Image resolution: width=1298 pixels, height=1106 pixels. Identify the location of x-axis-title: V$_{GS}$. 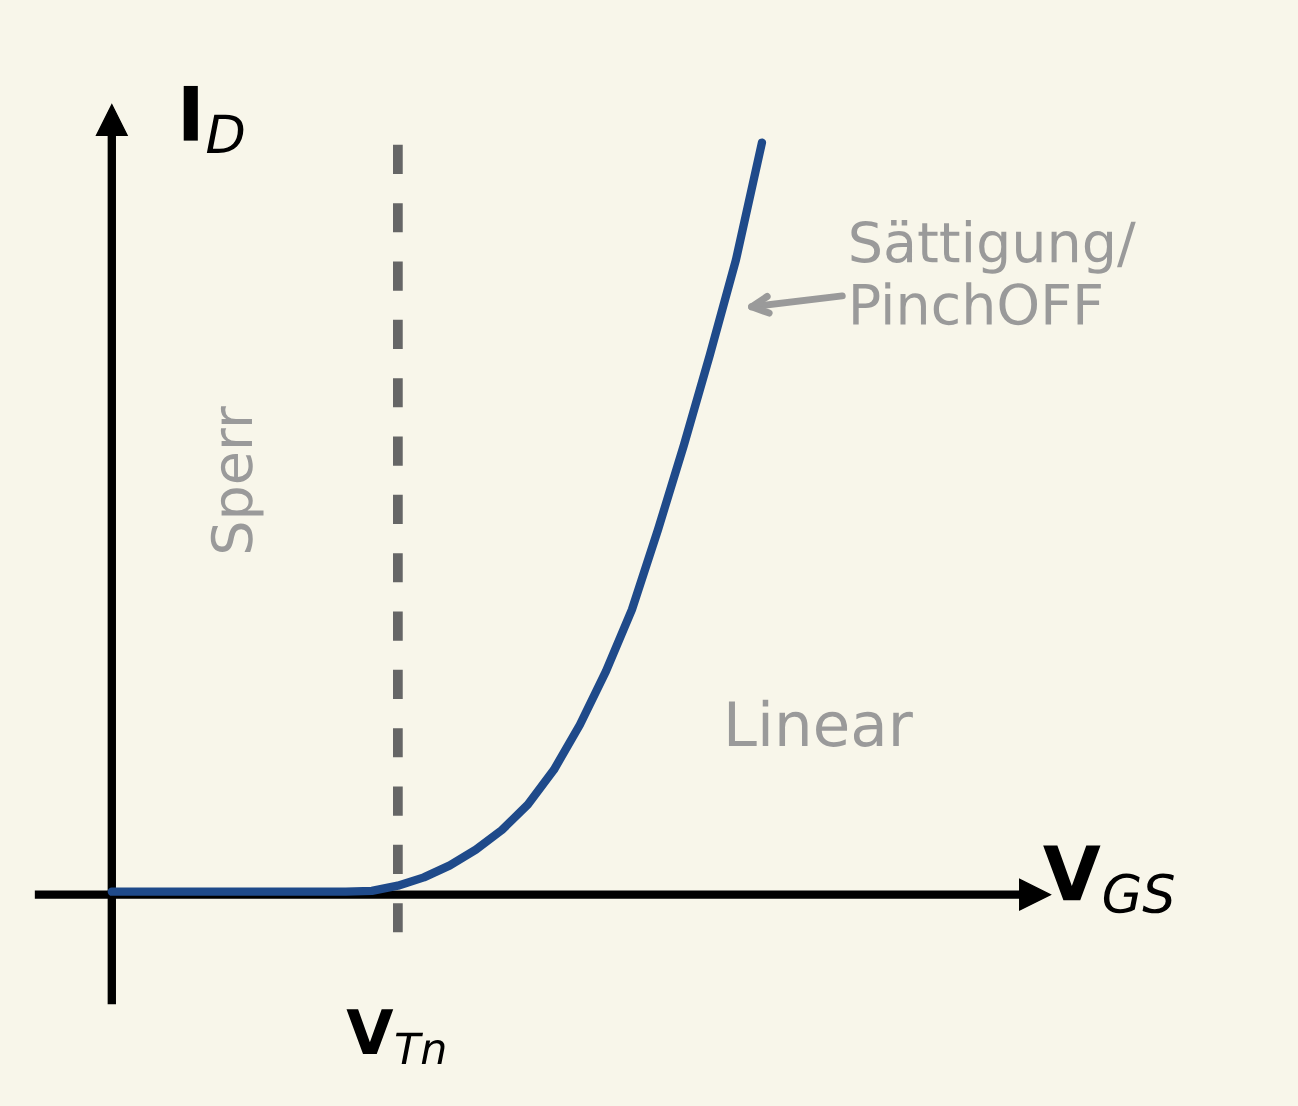
(1108, 879).